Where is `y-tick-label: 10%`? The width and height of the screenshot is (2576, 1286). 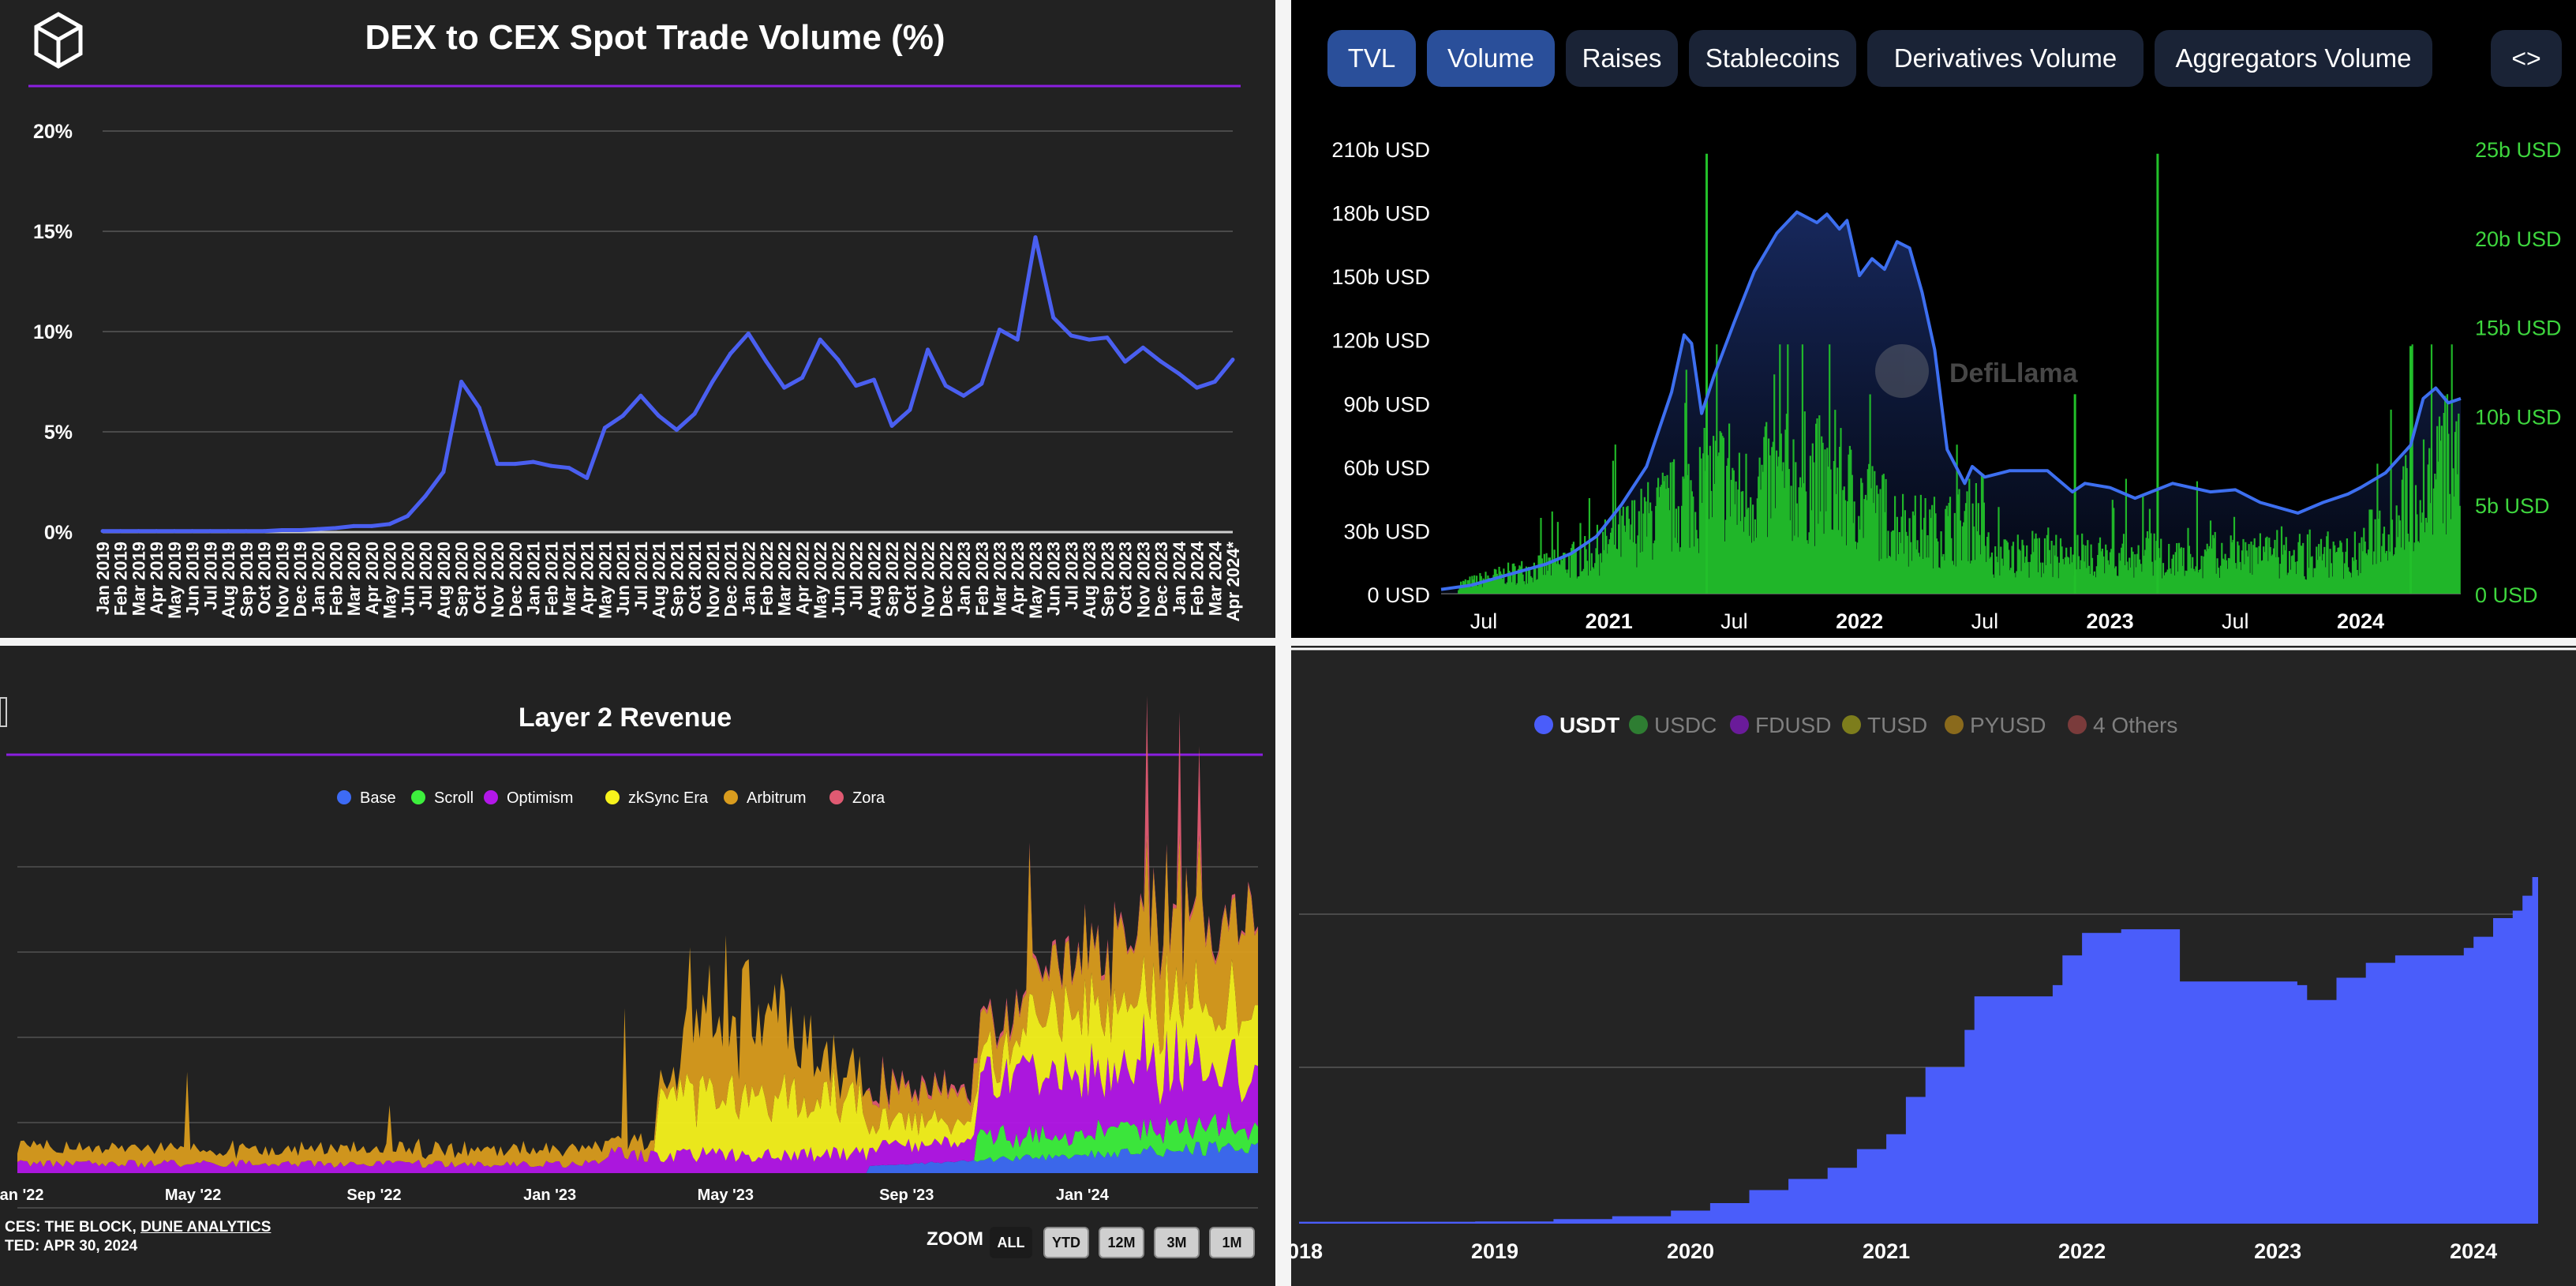
y-tick-label: 10% is located at coordinates (53, 332).